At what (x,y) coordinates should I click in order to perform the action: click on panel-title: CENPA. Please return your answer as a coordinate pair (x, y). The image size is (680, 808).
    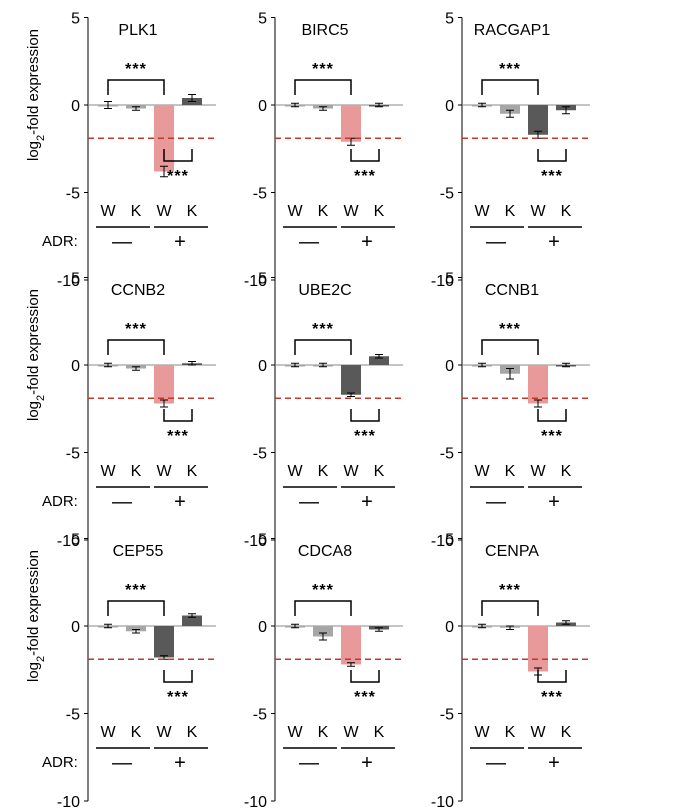
    Looking at the image, I should click on (512, 551).